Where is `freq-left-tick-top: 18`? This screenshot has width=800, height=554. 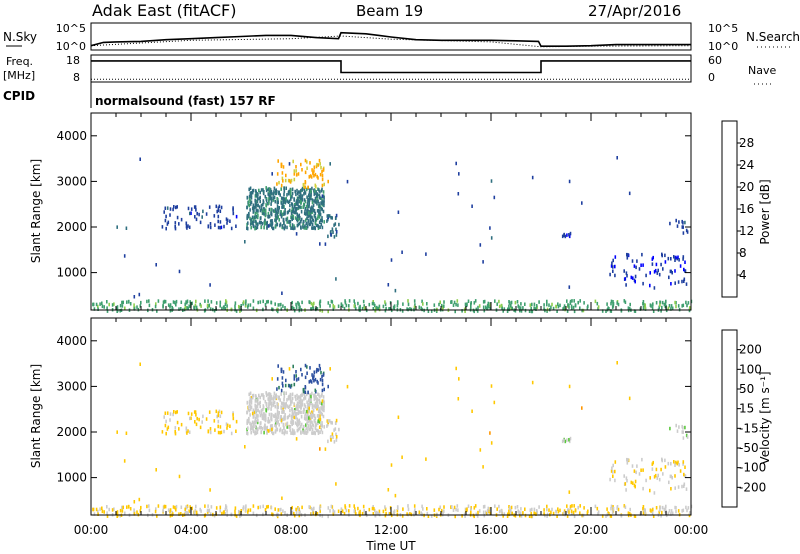 freq-left-tick-top: 18 is located at coordinates (73, 60).